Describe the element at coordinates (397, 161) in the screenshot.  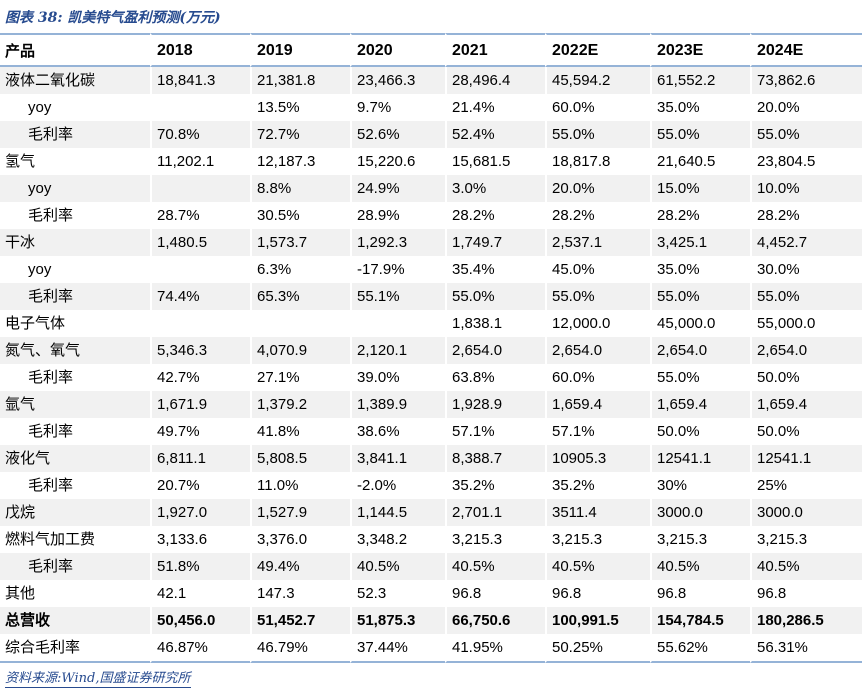
I see `table-cell: 15,220.6` at that location.